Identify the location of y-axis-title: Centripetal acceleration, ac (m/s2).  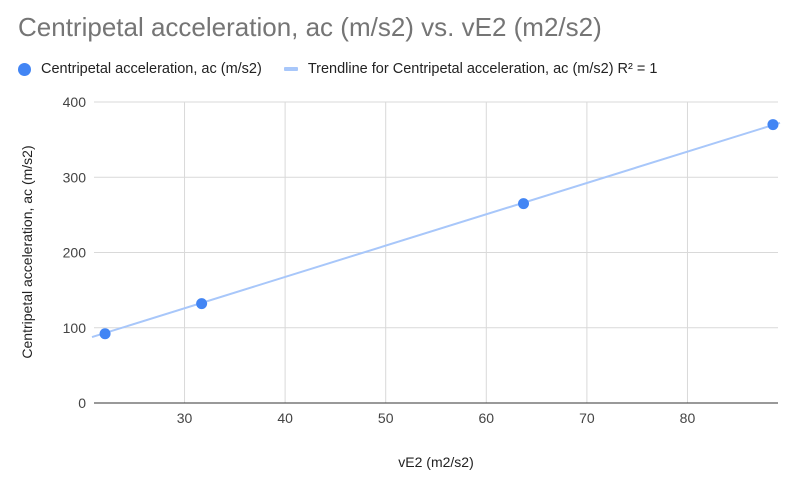
(27, 251).